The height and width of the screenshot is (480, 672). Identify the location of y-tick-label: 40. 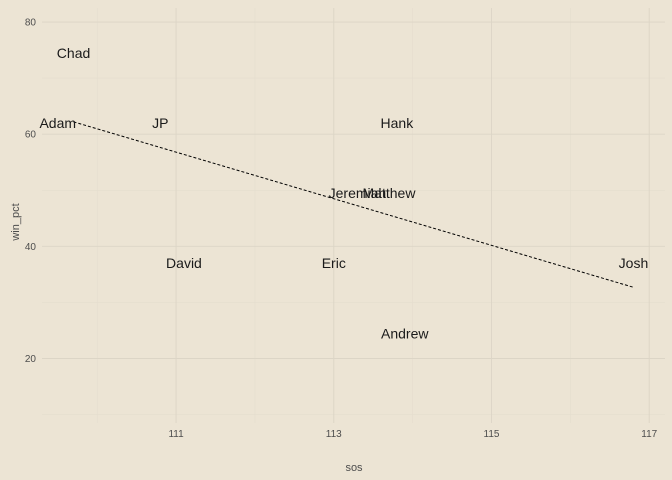
(31, 247).